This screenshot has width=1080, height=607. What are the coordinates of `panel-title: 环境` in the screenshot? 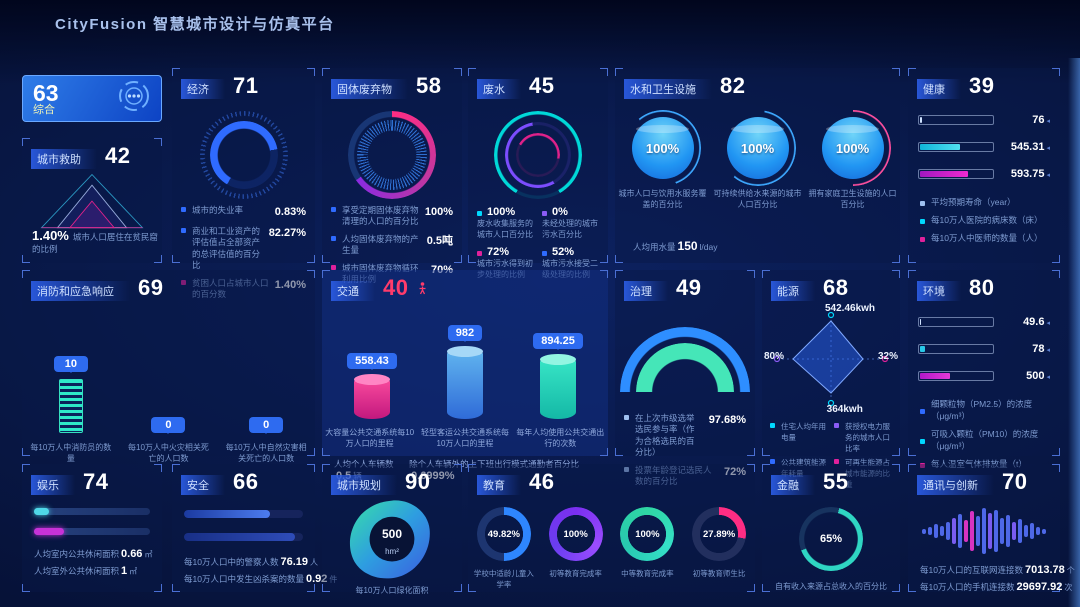 It's located at (939, 291).